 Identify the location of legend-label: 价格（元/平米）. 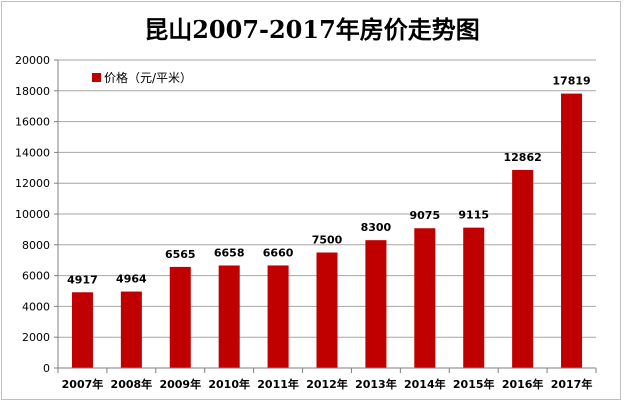
(148, 77).